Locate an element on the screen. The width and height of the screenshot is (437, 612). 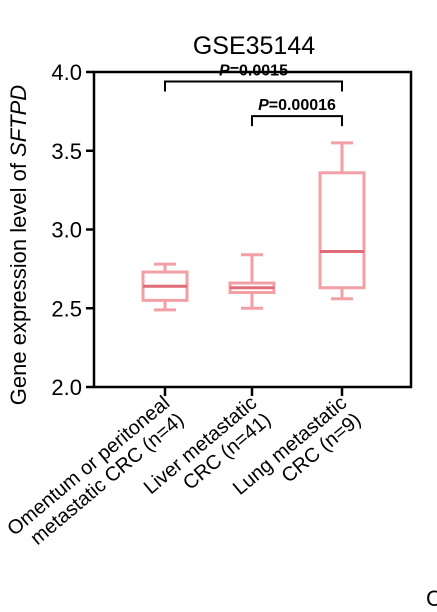
y-axis-label: Gene expression level of SFTPD is located at coordinates (18, 245).